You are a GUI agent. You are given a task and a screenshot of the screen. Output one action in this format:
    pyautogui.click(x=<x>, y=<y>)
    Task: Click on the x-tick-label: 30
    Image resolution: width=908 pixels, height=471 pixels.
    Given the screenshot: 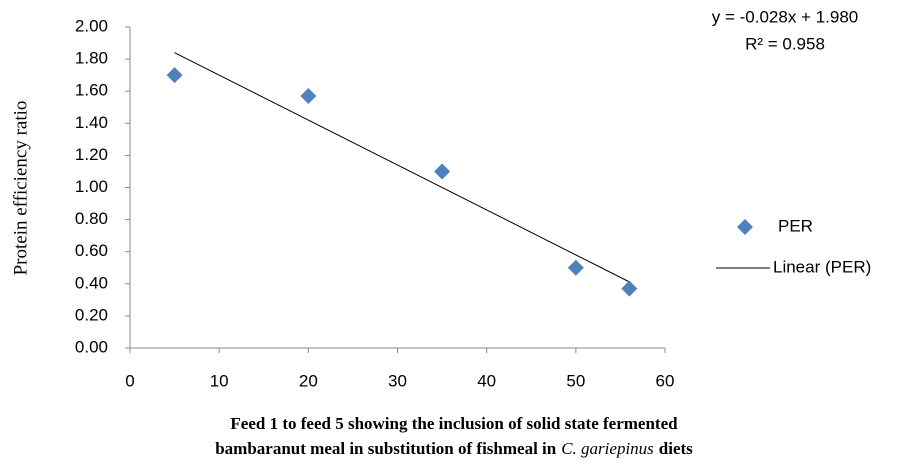 What is the action you would take?
    pyautogui.click(x=397, y=380)
    